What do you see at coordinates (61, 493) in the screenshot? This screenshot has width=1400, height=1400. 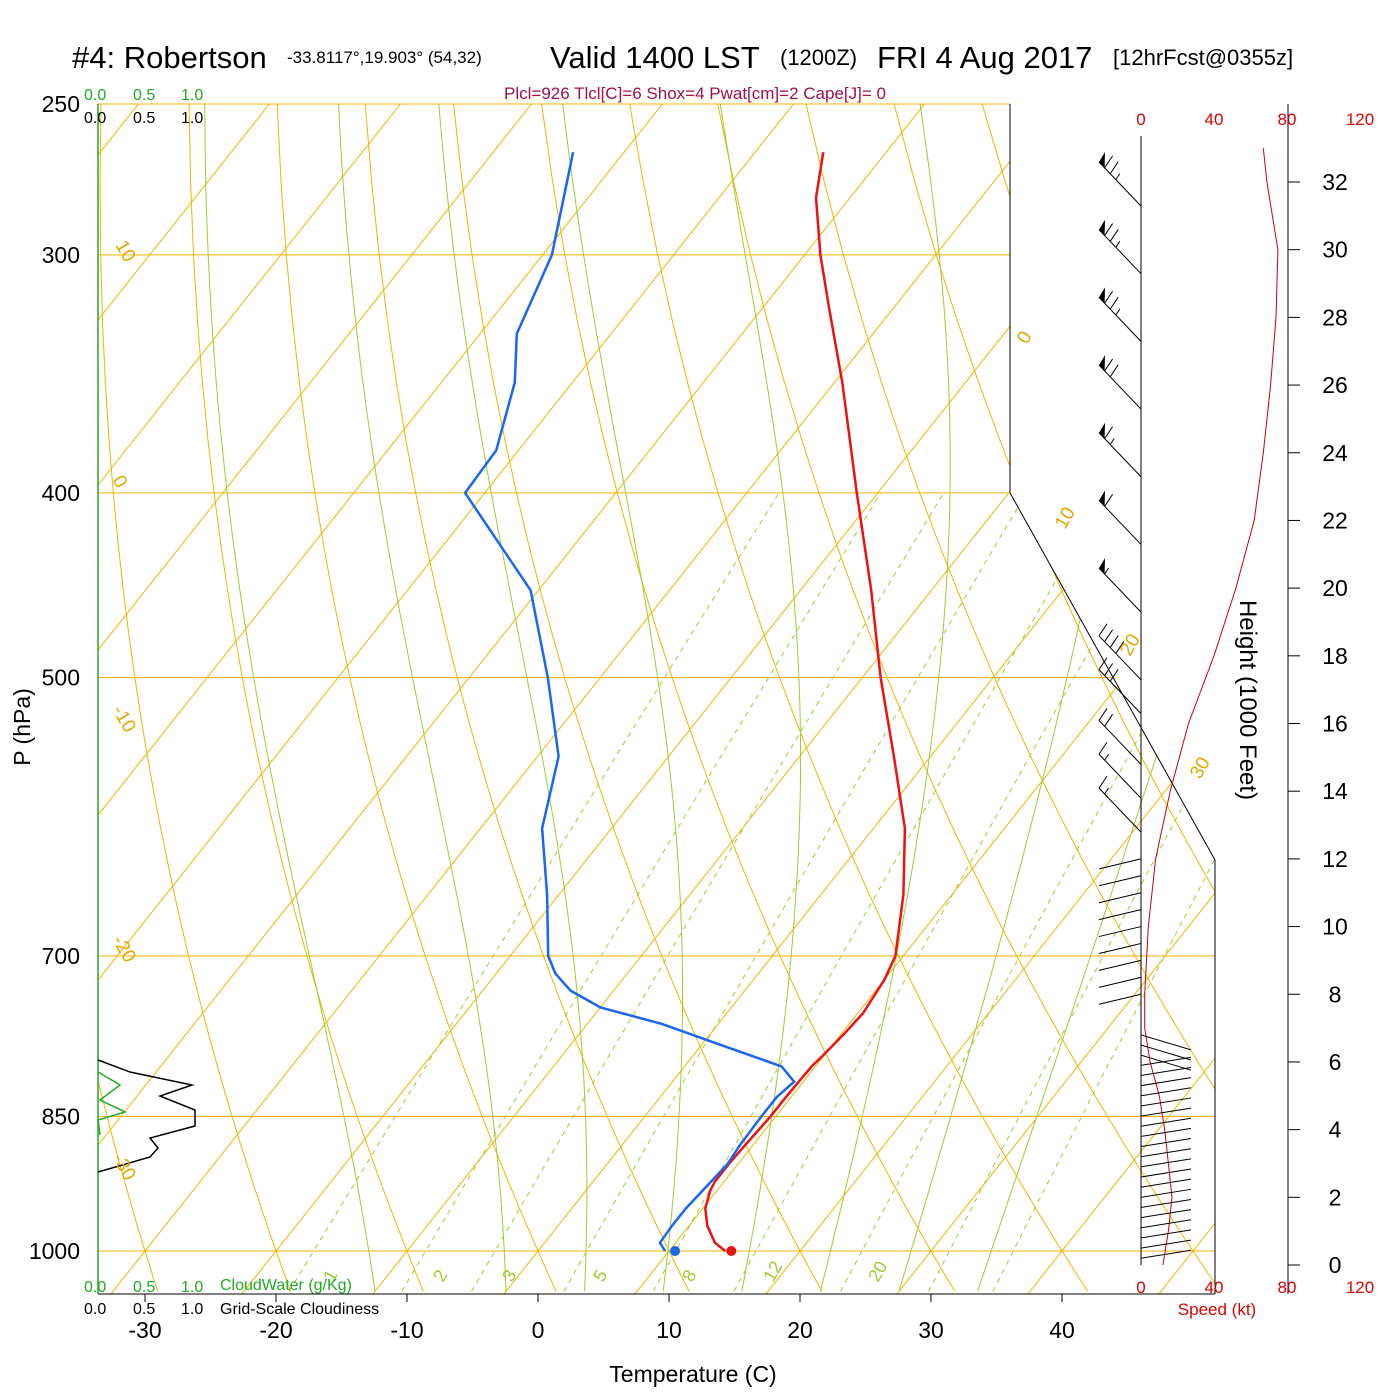 I see `pressure-tick-label: 400` at bounding box center [61, 493].